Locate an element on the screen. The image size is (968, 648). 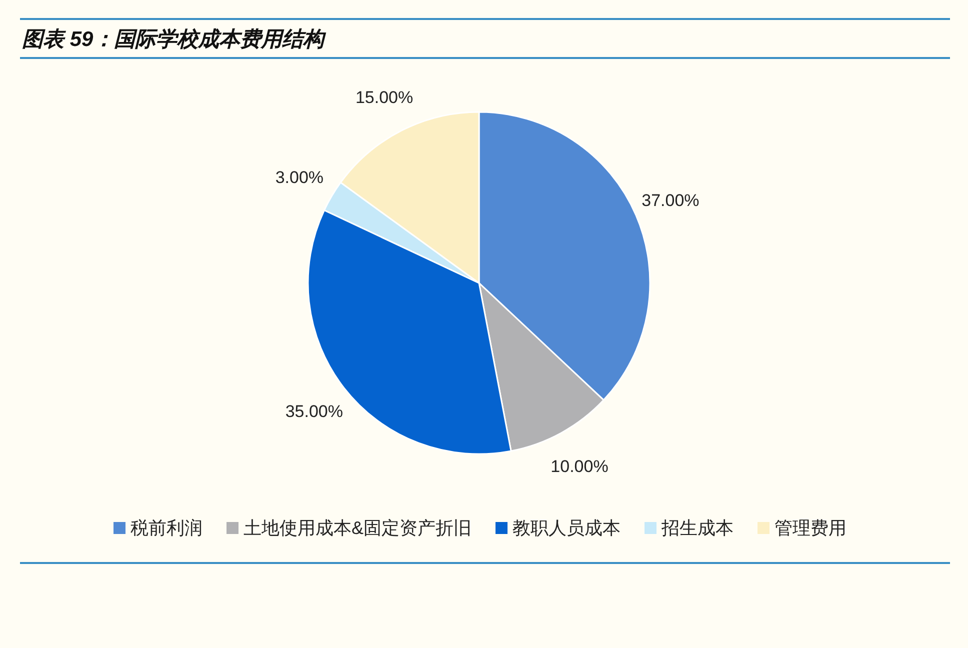
legend-label: 土地使用成本&固定资产折旧 is located at coordinates (357, 528).